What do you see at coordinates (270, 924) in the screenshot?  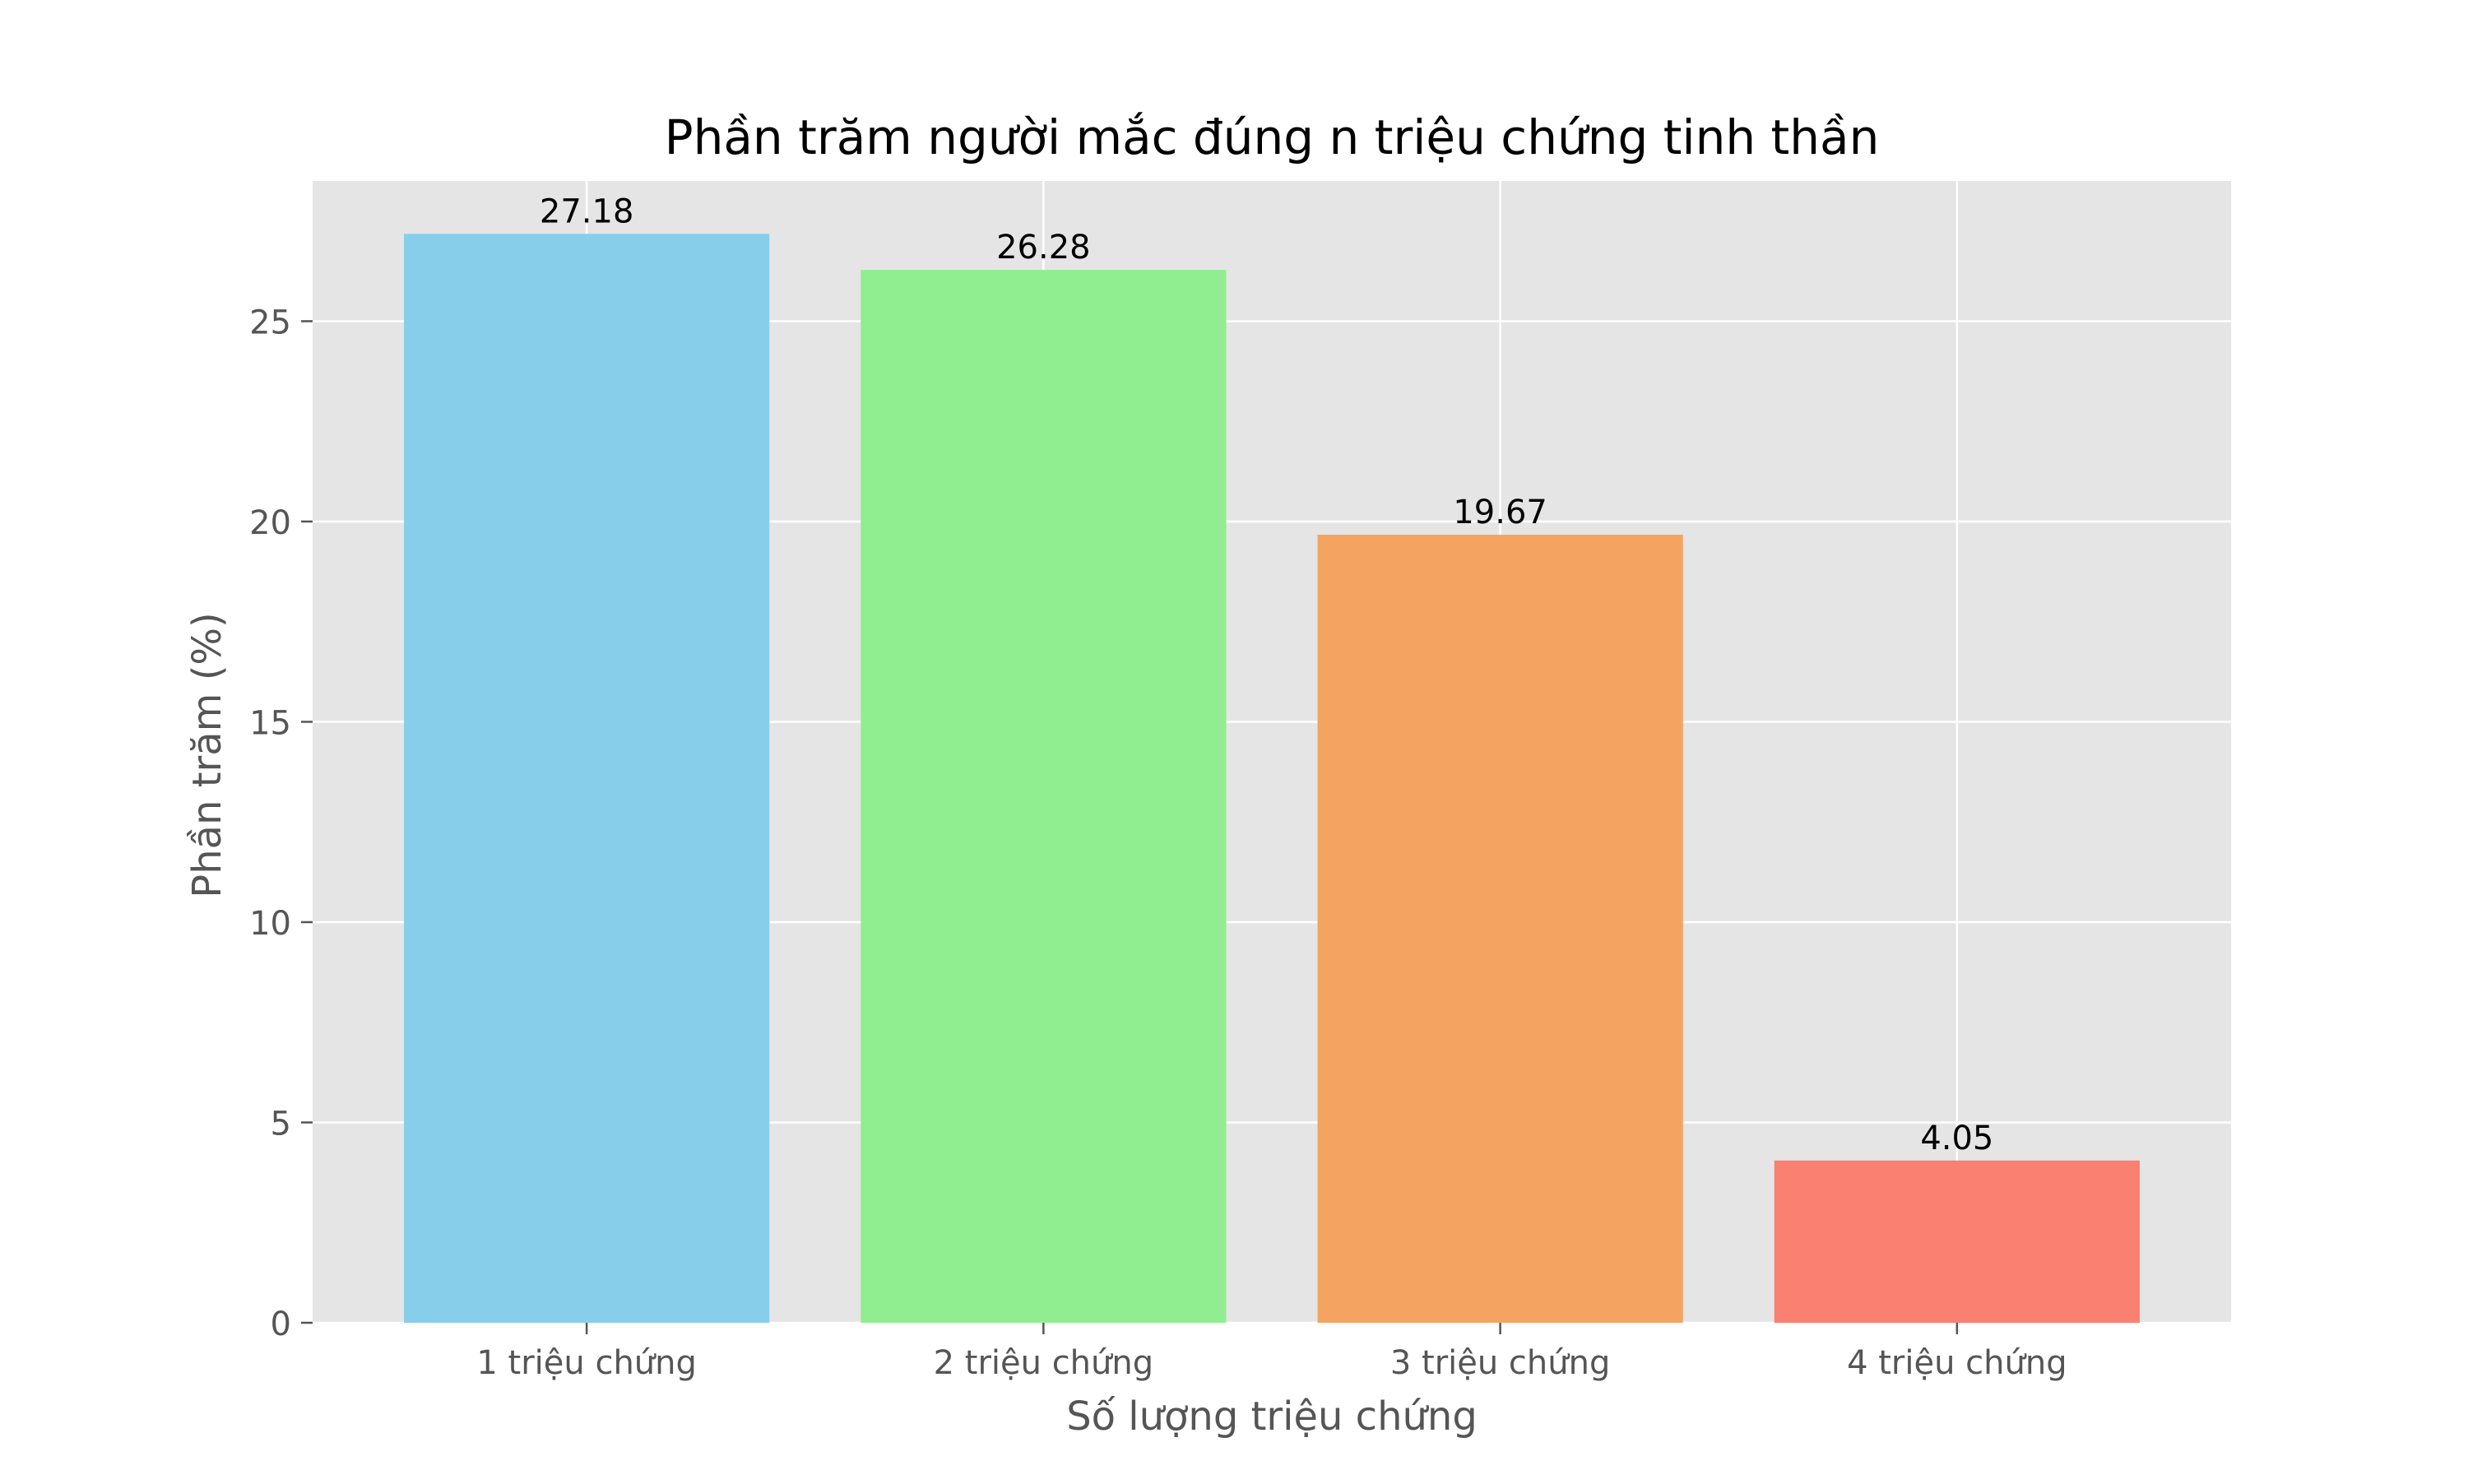 I see `y-tick-label: 10` at bounding box center [270, 924].